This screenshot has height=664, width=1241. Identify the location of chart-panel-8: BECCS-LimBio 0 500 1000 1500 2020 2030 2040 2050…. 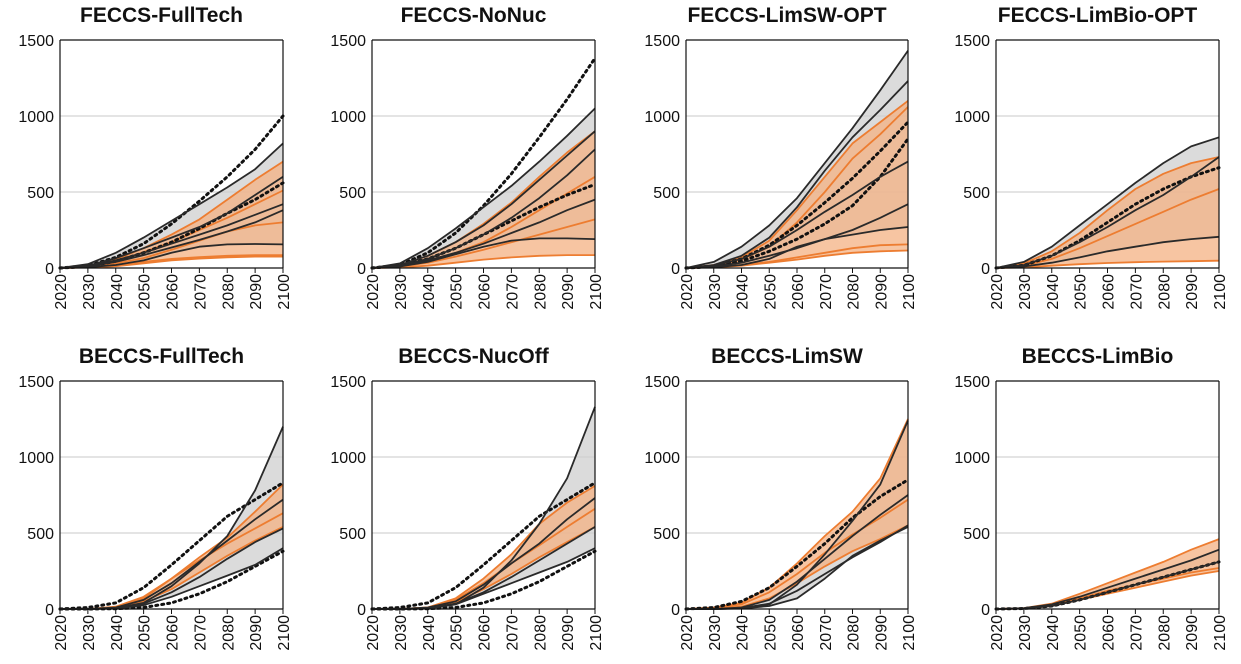
(1091, 498).